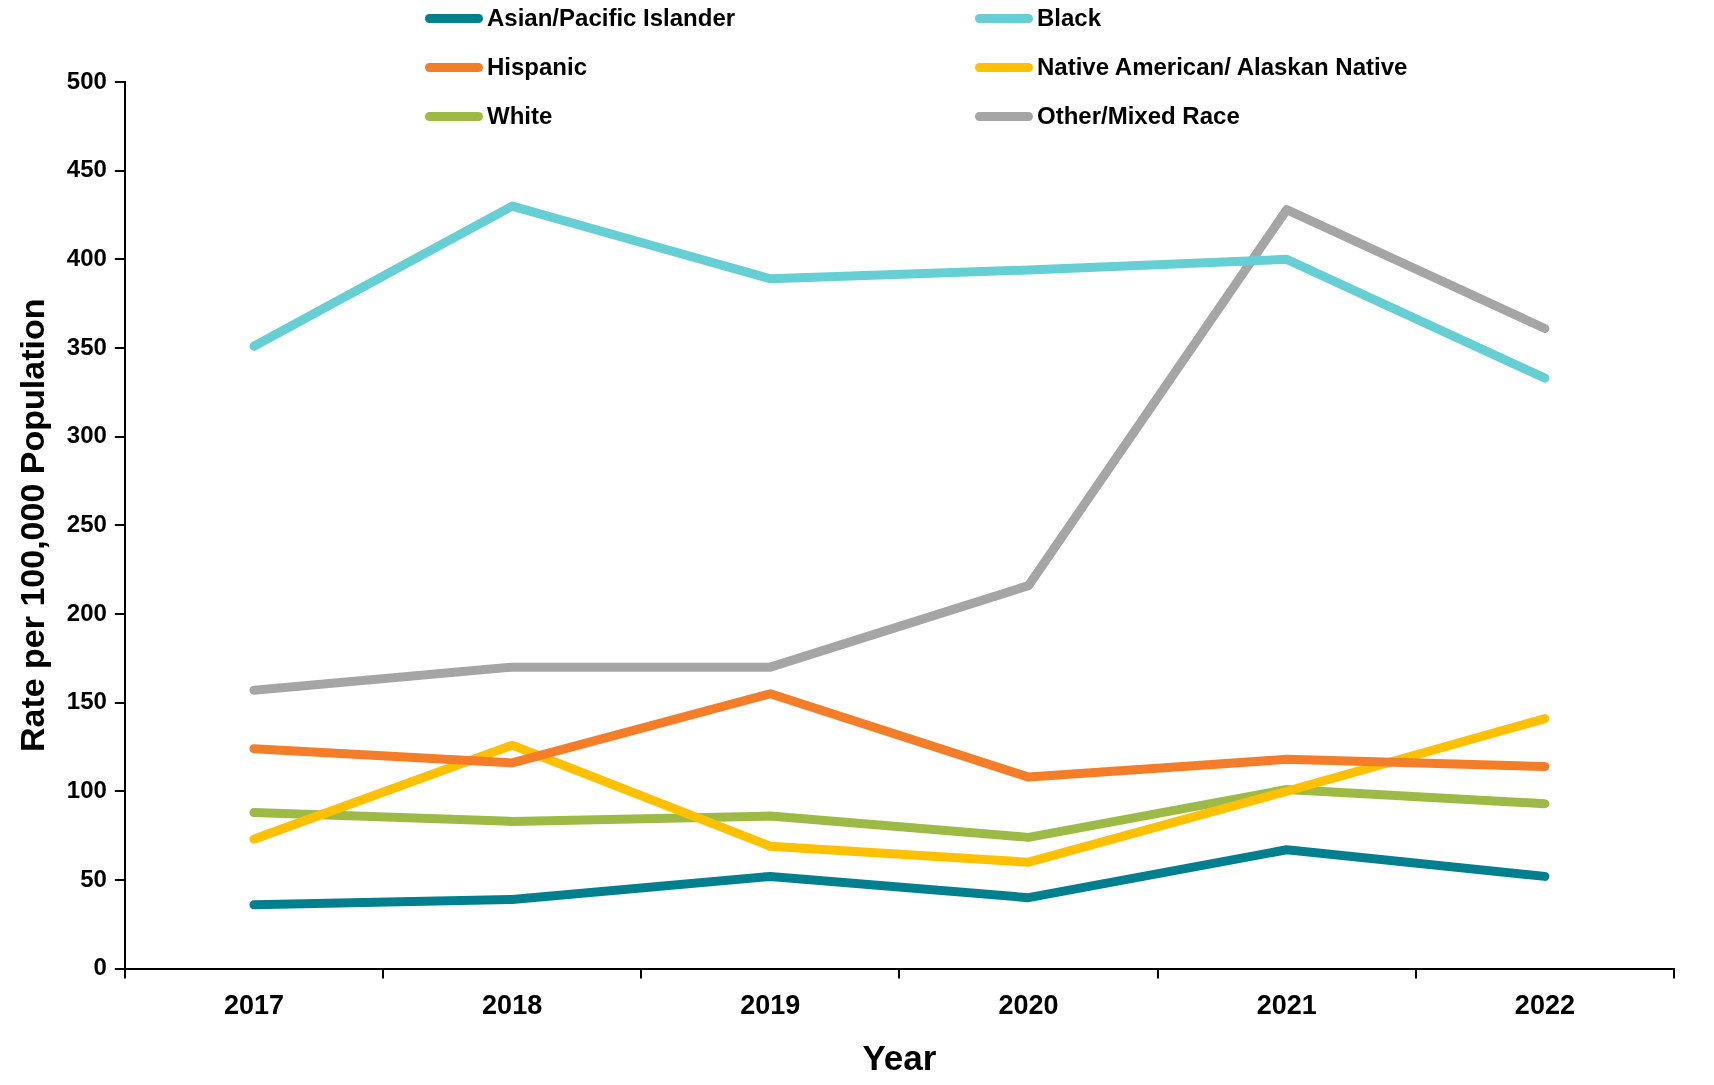  I want to click on y-tick-label: 400, so click(86, 257).